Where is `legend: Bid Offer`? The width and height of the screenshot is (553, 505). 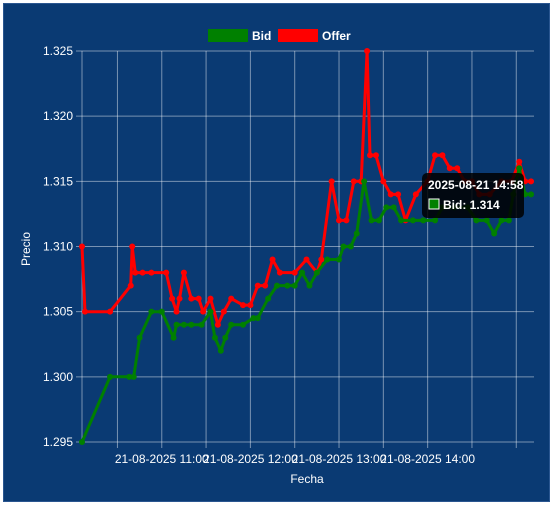 legend: Bid Offer is located at coordinates (279, 36).